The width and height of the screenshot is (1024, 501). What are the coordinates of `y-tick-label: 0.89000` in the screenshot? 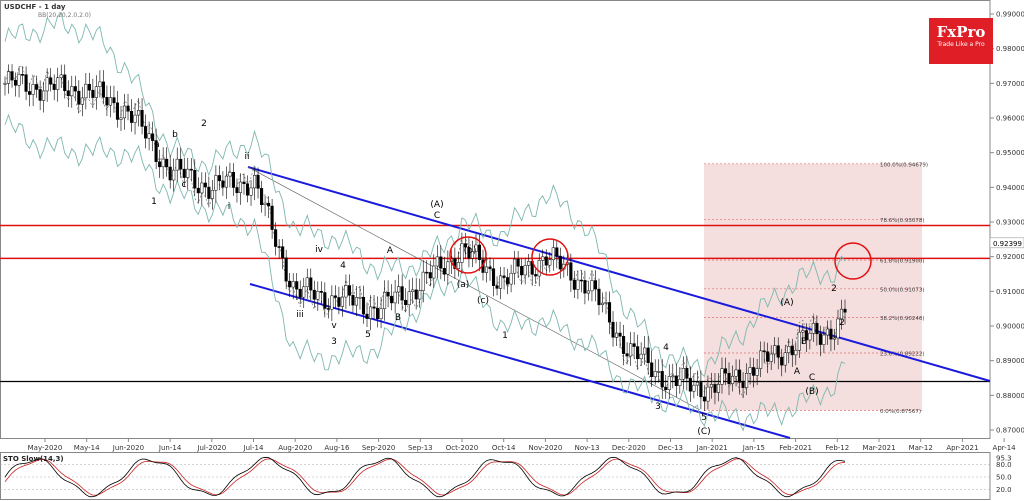 It's located at (1010, 361).